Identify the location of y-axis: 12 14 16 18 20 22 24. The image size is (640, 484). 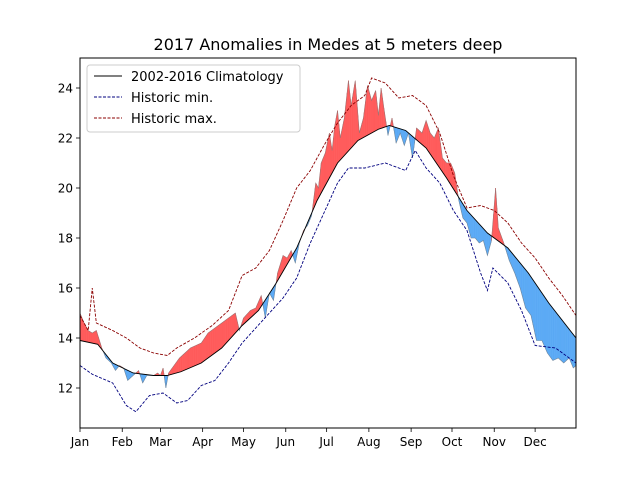
(69, 239).